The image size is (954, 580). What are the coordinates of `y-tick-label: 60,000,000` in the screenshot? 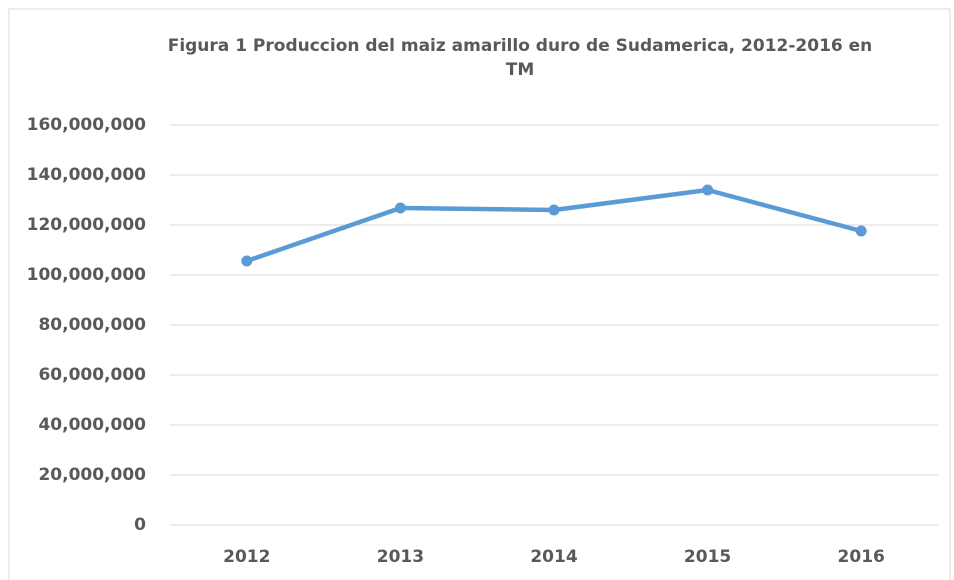 It's located at (92, 375).